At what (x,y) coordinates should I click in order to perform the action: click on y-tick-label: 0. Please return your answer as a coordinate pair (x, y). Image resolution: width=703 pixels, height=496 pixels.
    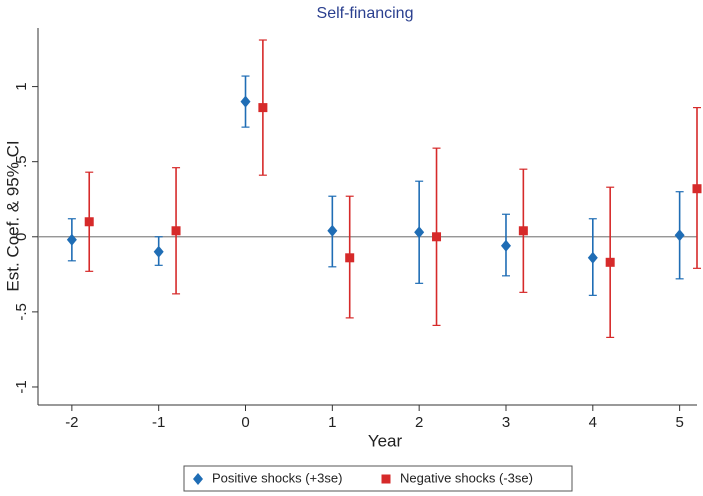
    Looking at the image, I should click on (21, 237).